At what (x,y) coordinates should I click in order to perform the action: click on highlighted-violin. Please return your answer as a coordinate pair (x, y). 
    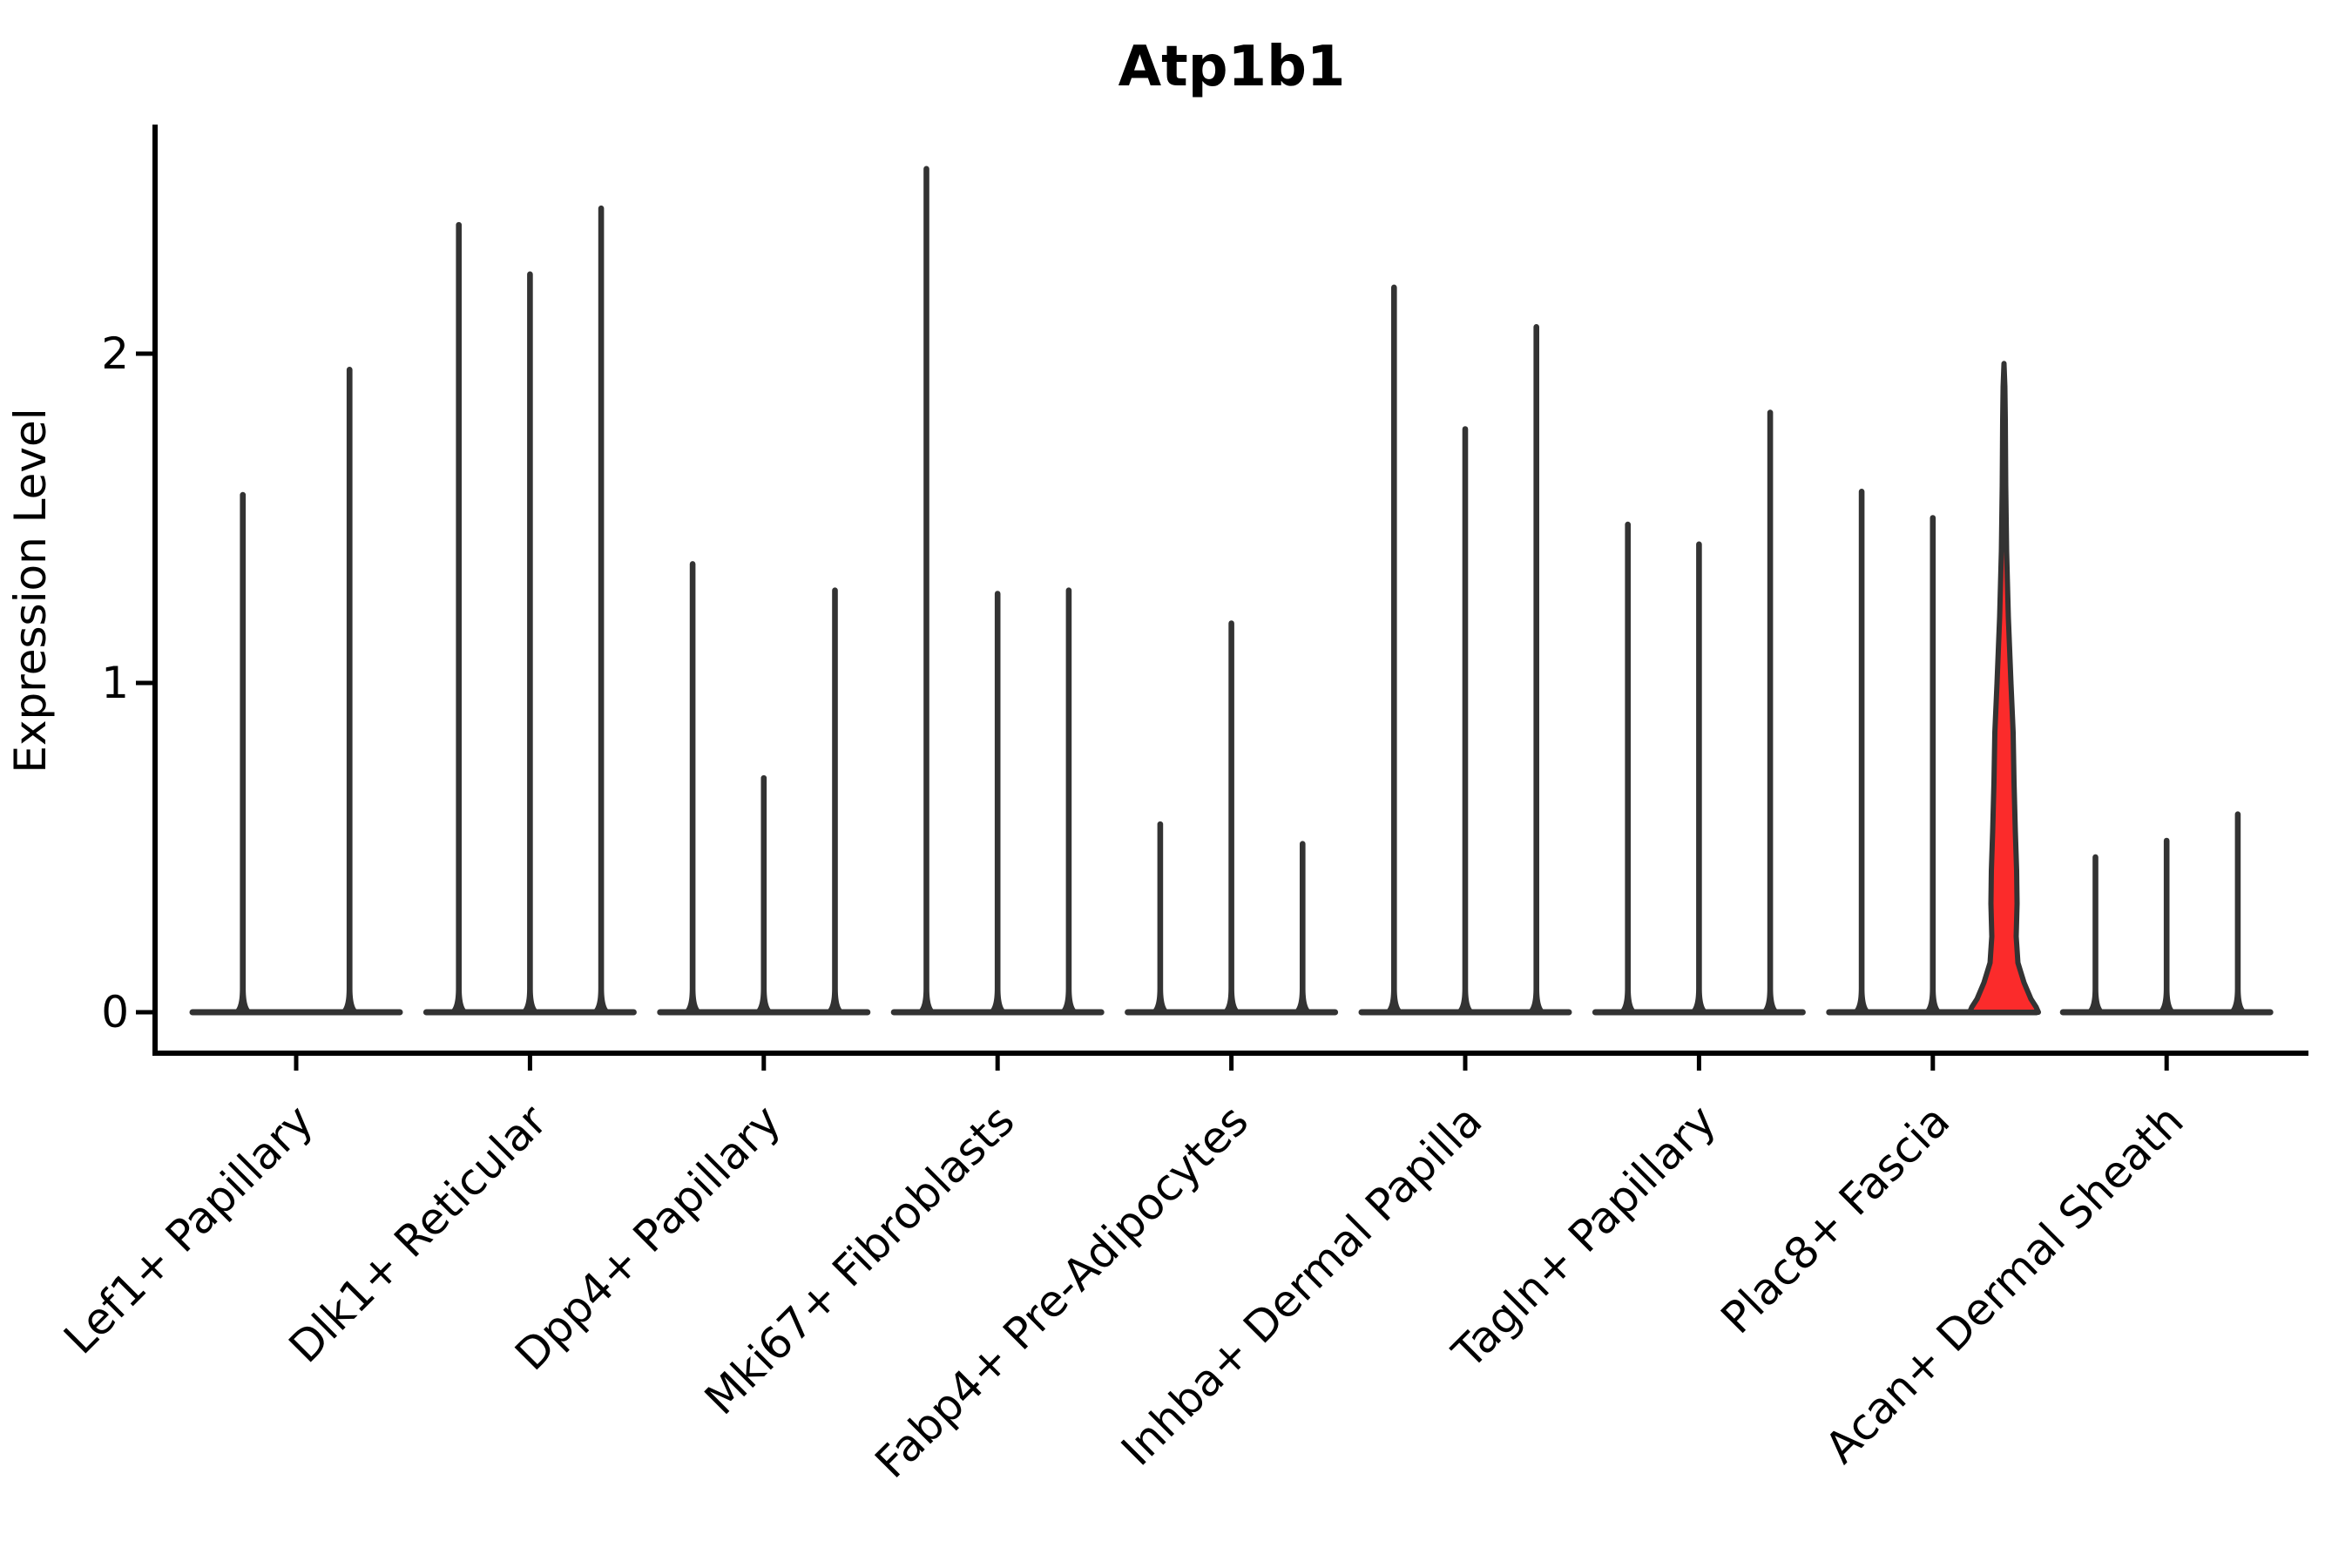
    Looking at the image, I should click on (2004, 688).